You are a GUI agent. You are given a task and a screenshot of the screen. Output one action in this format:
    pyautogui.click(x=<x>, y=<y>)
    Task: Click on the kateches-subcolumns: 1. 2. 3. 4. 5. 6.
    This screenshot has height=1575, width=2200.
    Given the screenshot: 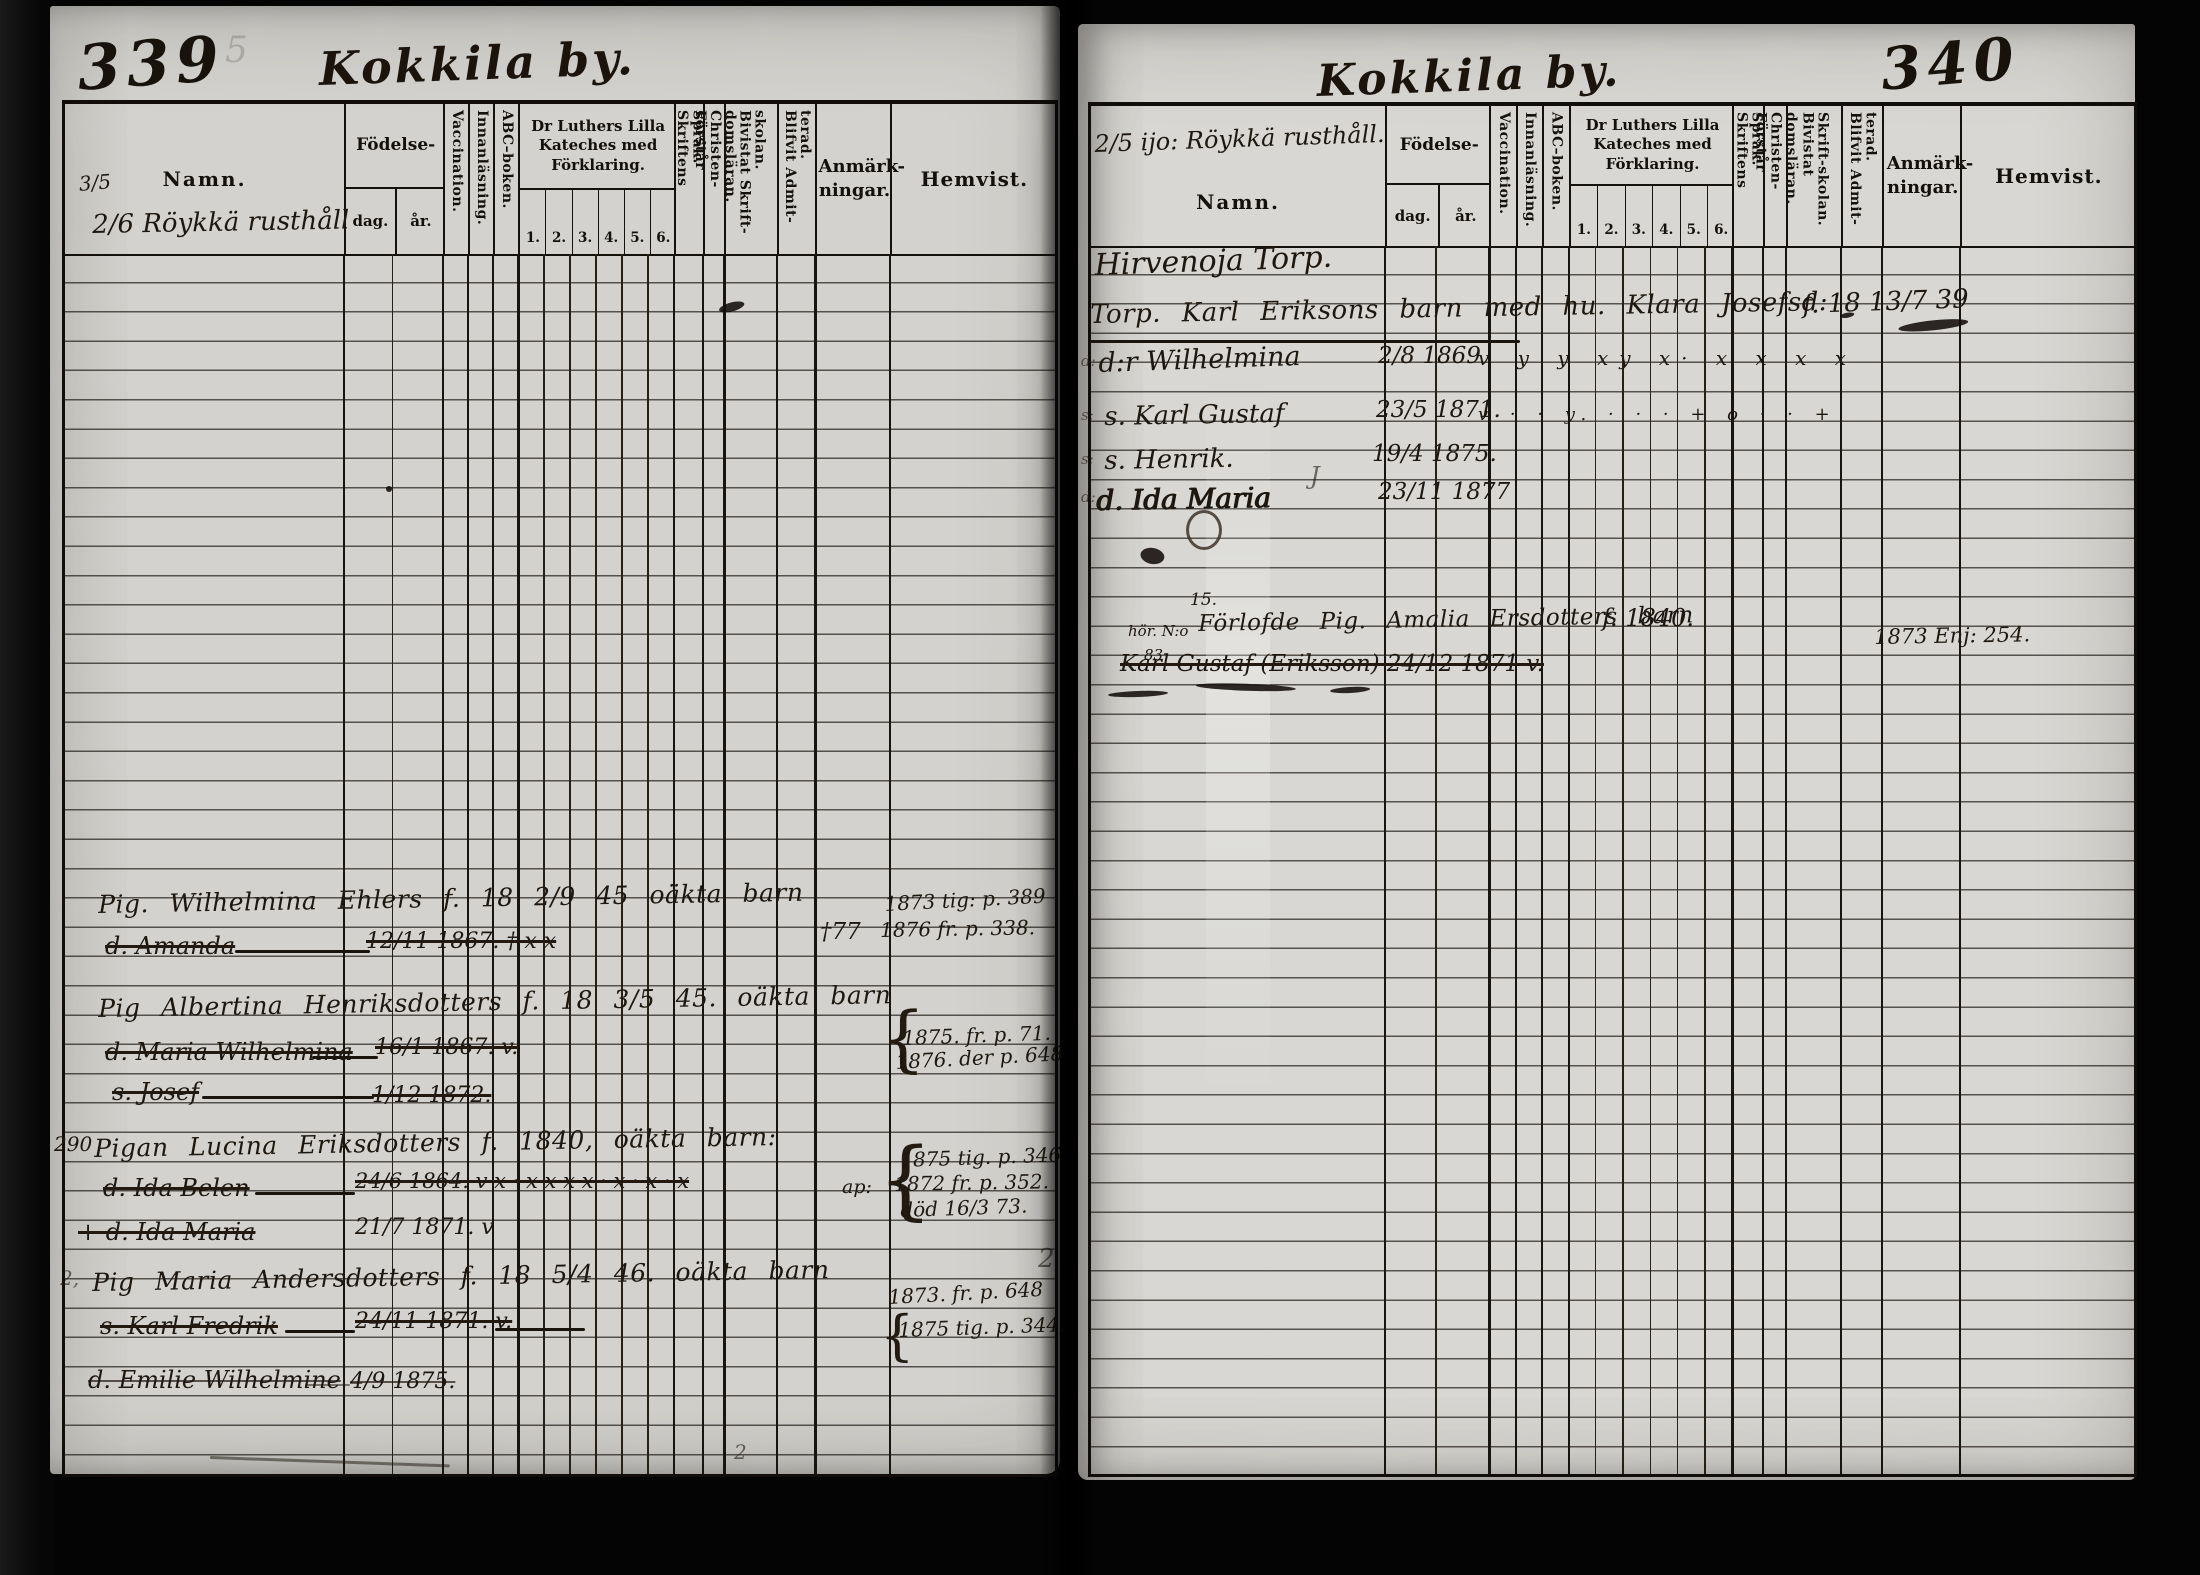 What is the action you would take?
    pyautogui.click(x=598, y=221)
    